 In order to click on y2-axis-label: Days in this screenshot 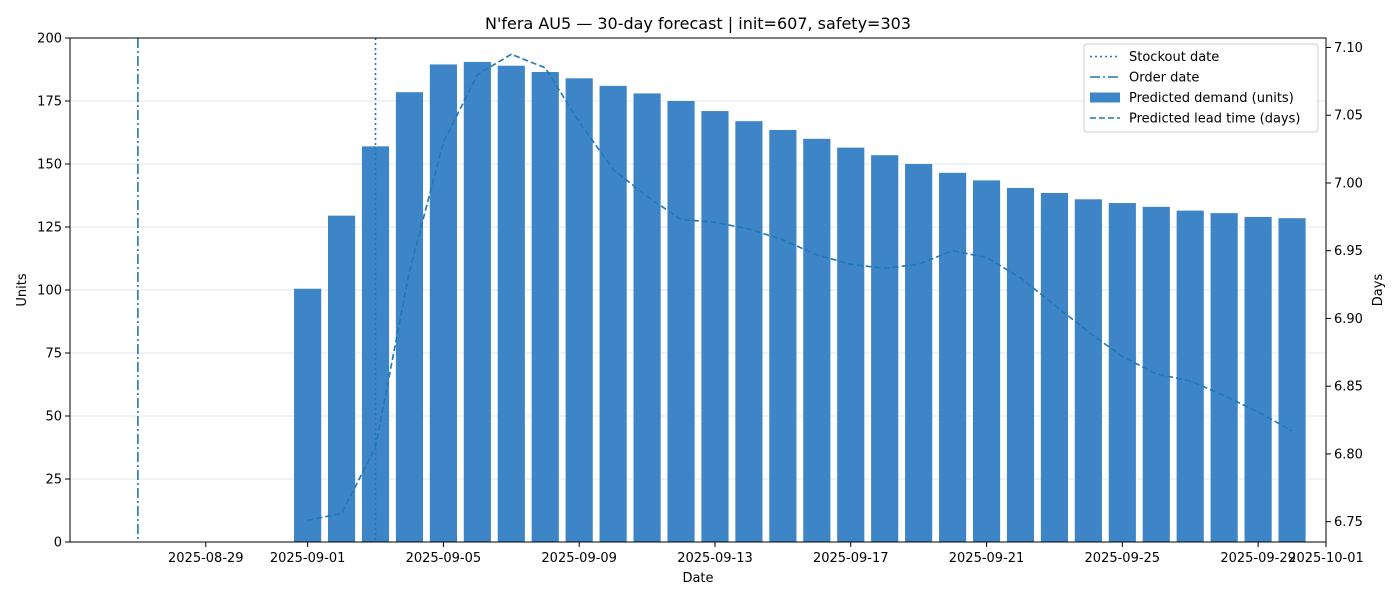, I will do `click(1378, 290)`.